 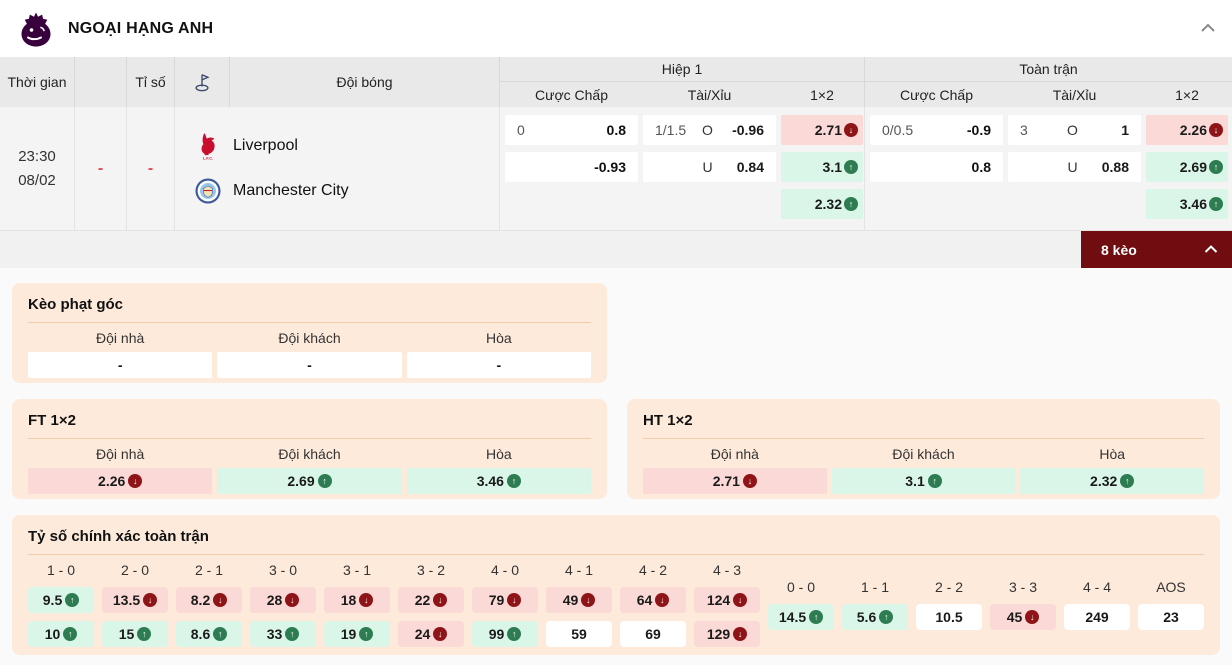 What do you see at coordinates (832, 167) in the screenshot?
I see `odds-value: 3.1` at bounding box center [832, 167].